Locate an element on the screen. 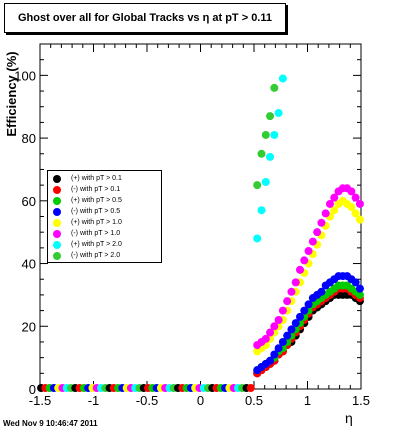 The height and width of the screenshot is (433, 400). legend-item: (-) with pT > 0.1 is located at coordinates (104, 190).